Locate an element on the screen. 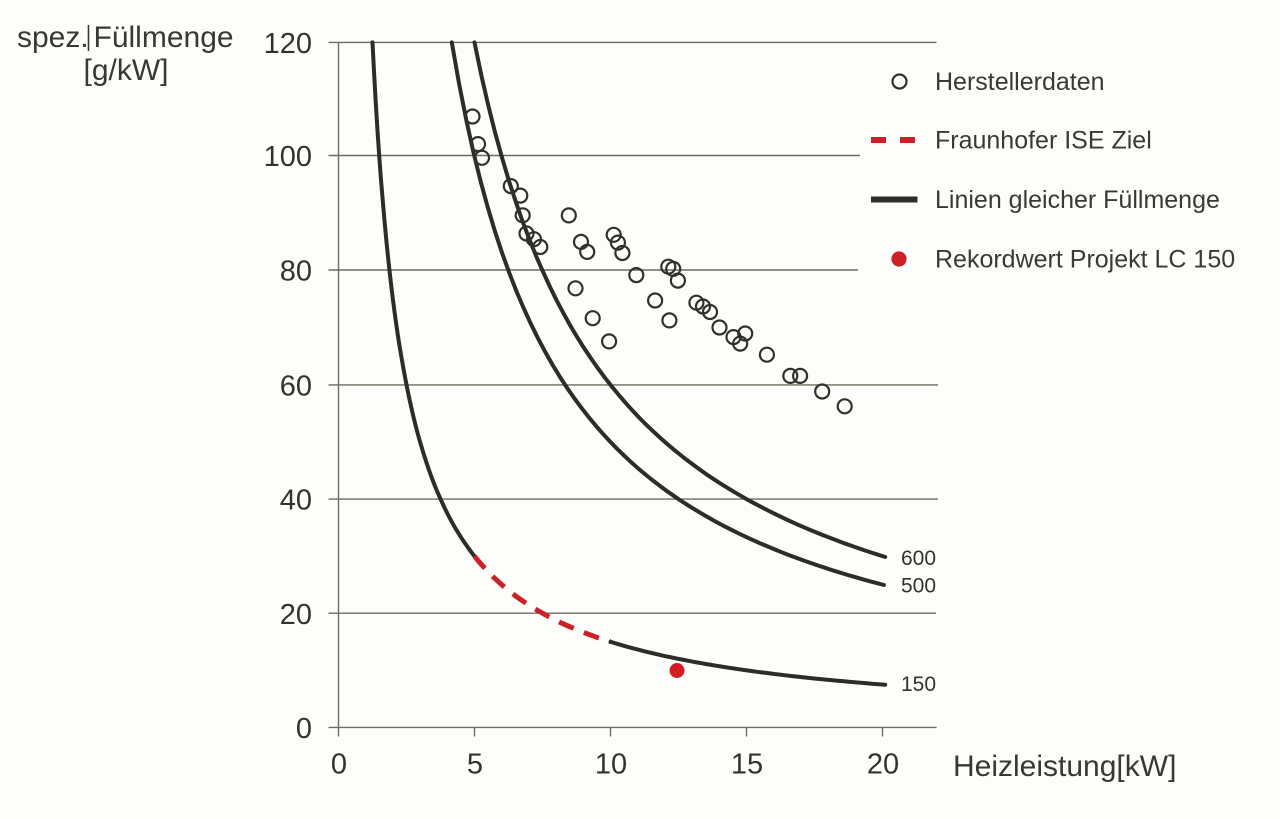 The image size is (1280, 819). svg-text: 500 is located at coordinates (918, 585).